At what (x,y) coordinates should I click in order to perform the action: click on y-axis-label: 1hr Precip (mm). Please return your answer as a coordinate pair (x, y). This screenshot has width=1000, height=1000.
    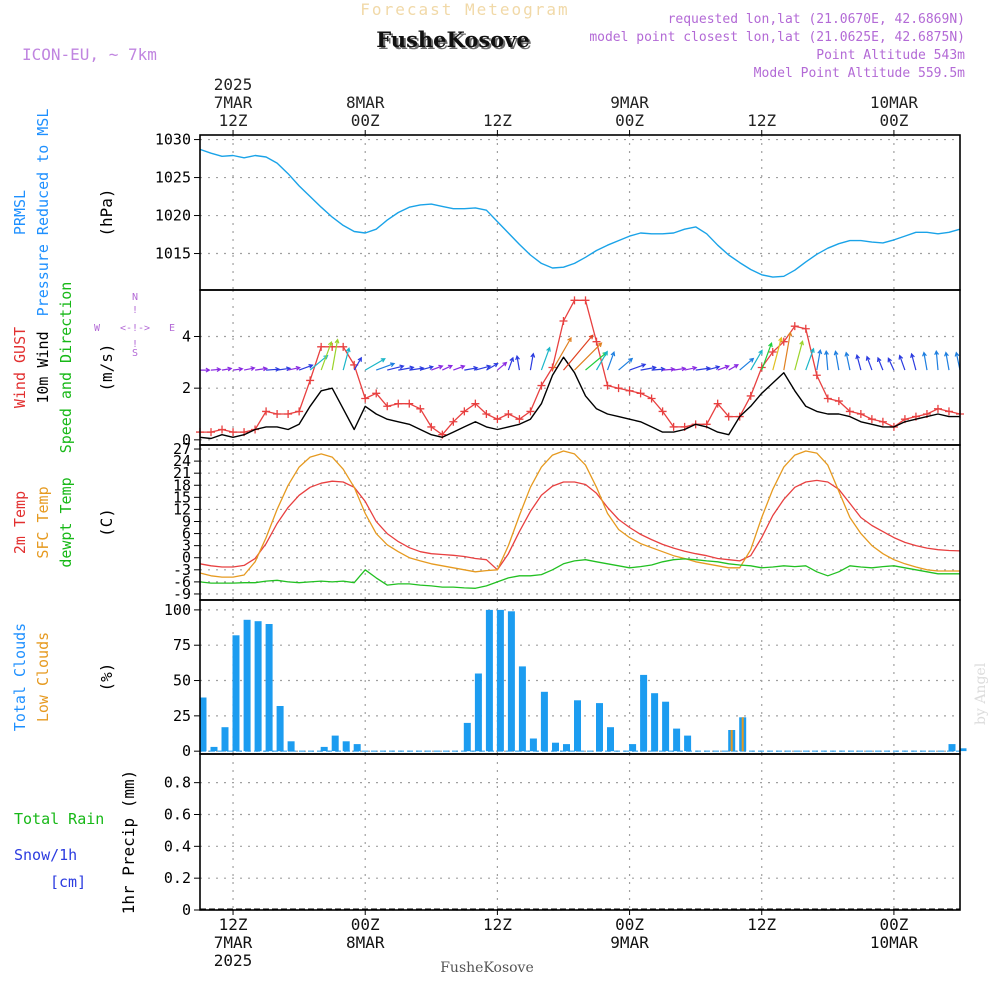
    Looking at the image, I should click on (128, 842).